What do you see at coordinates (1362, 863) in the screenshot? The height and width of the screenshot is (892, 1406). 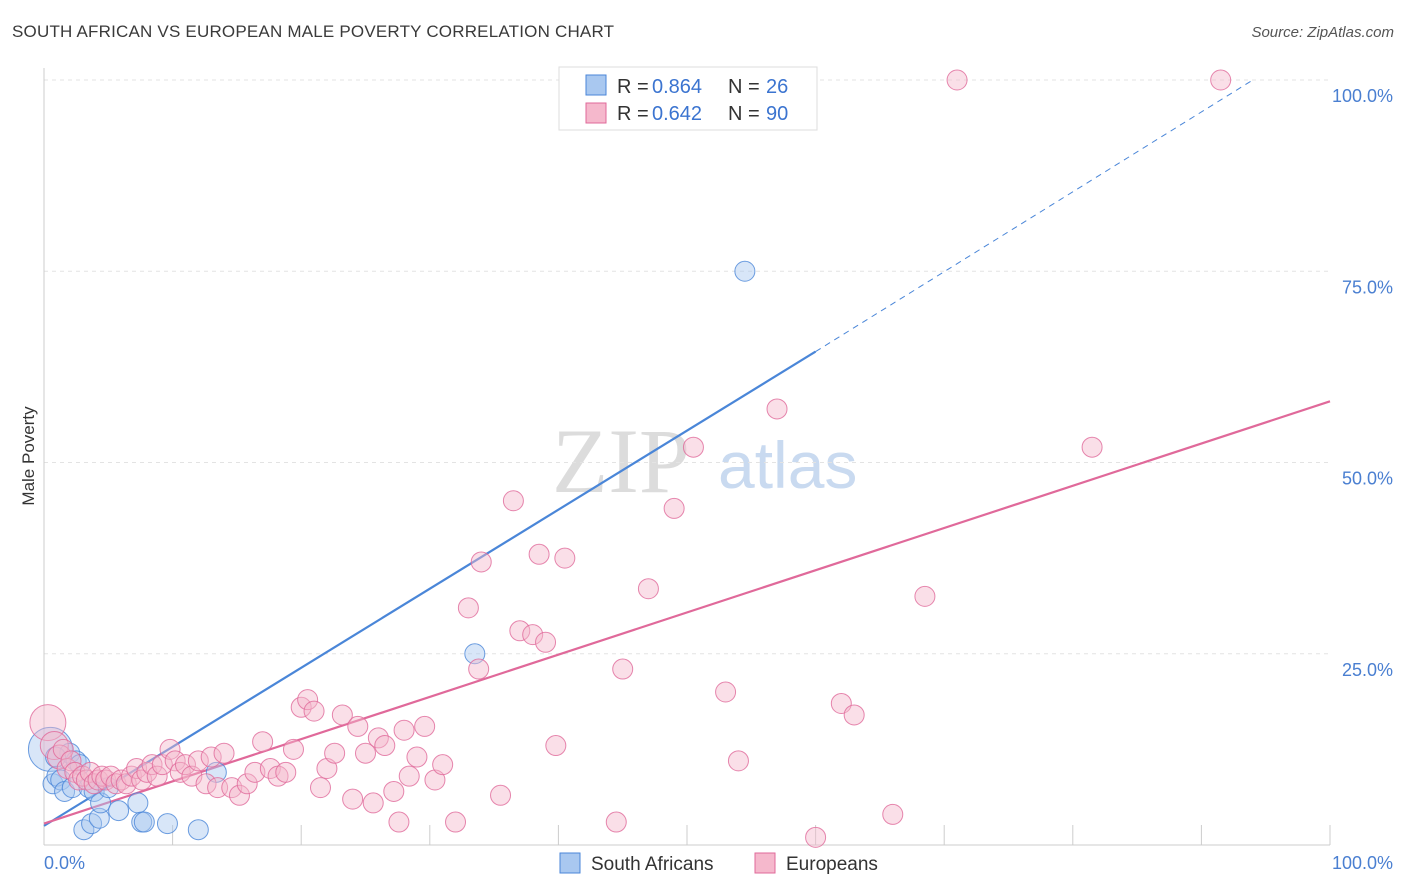 I see `x-tick-label-1: 100.0%` at bounding box center [1362, 863].